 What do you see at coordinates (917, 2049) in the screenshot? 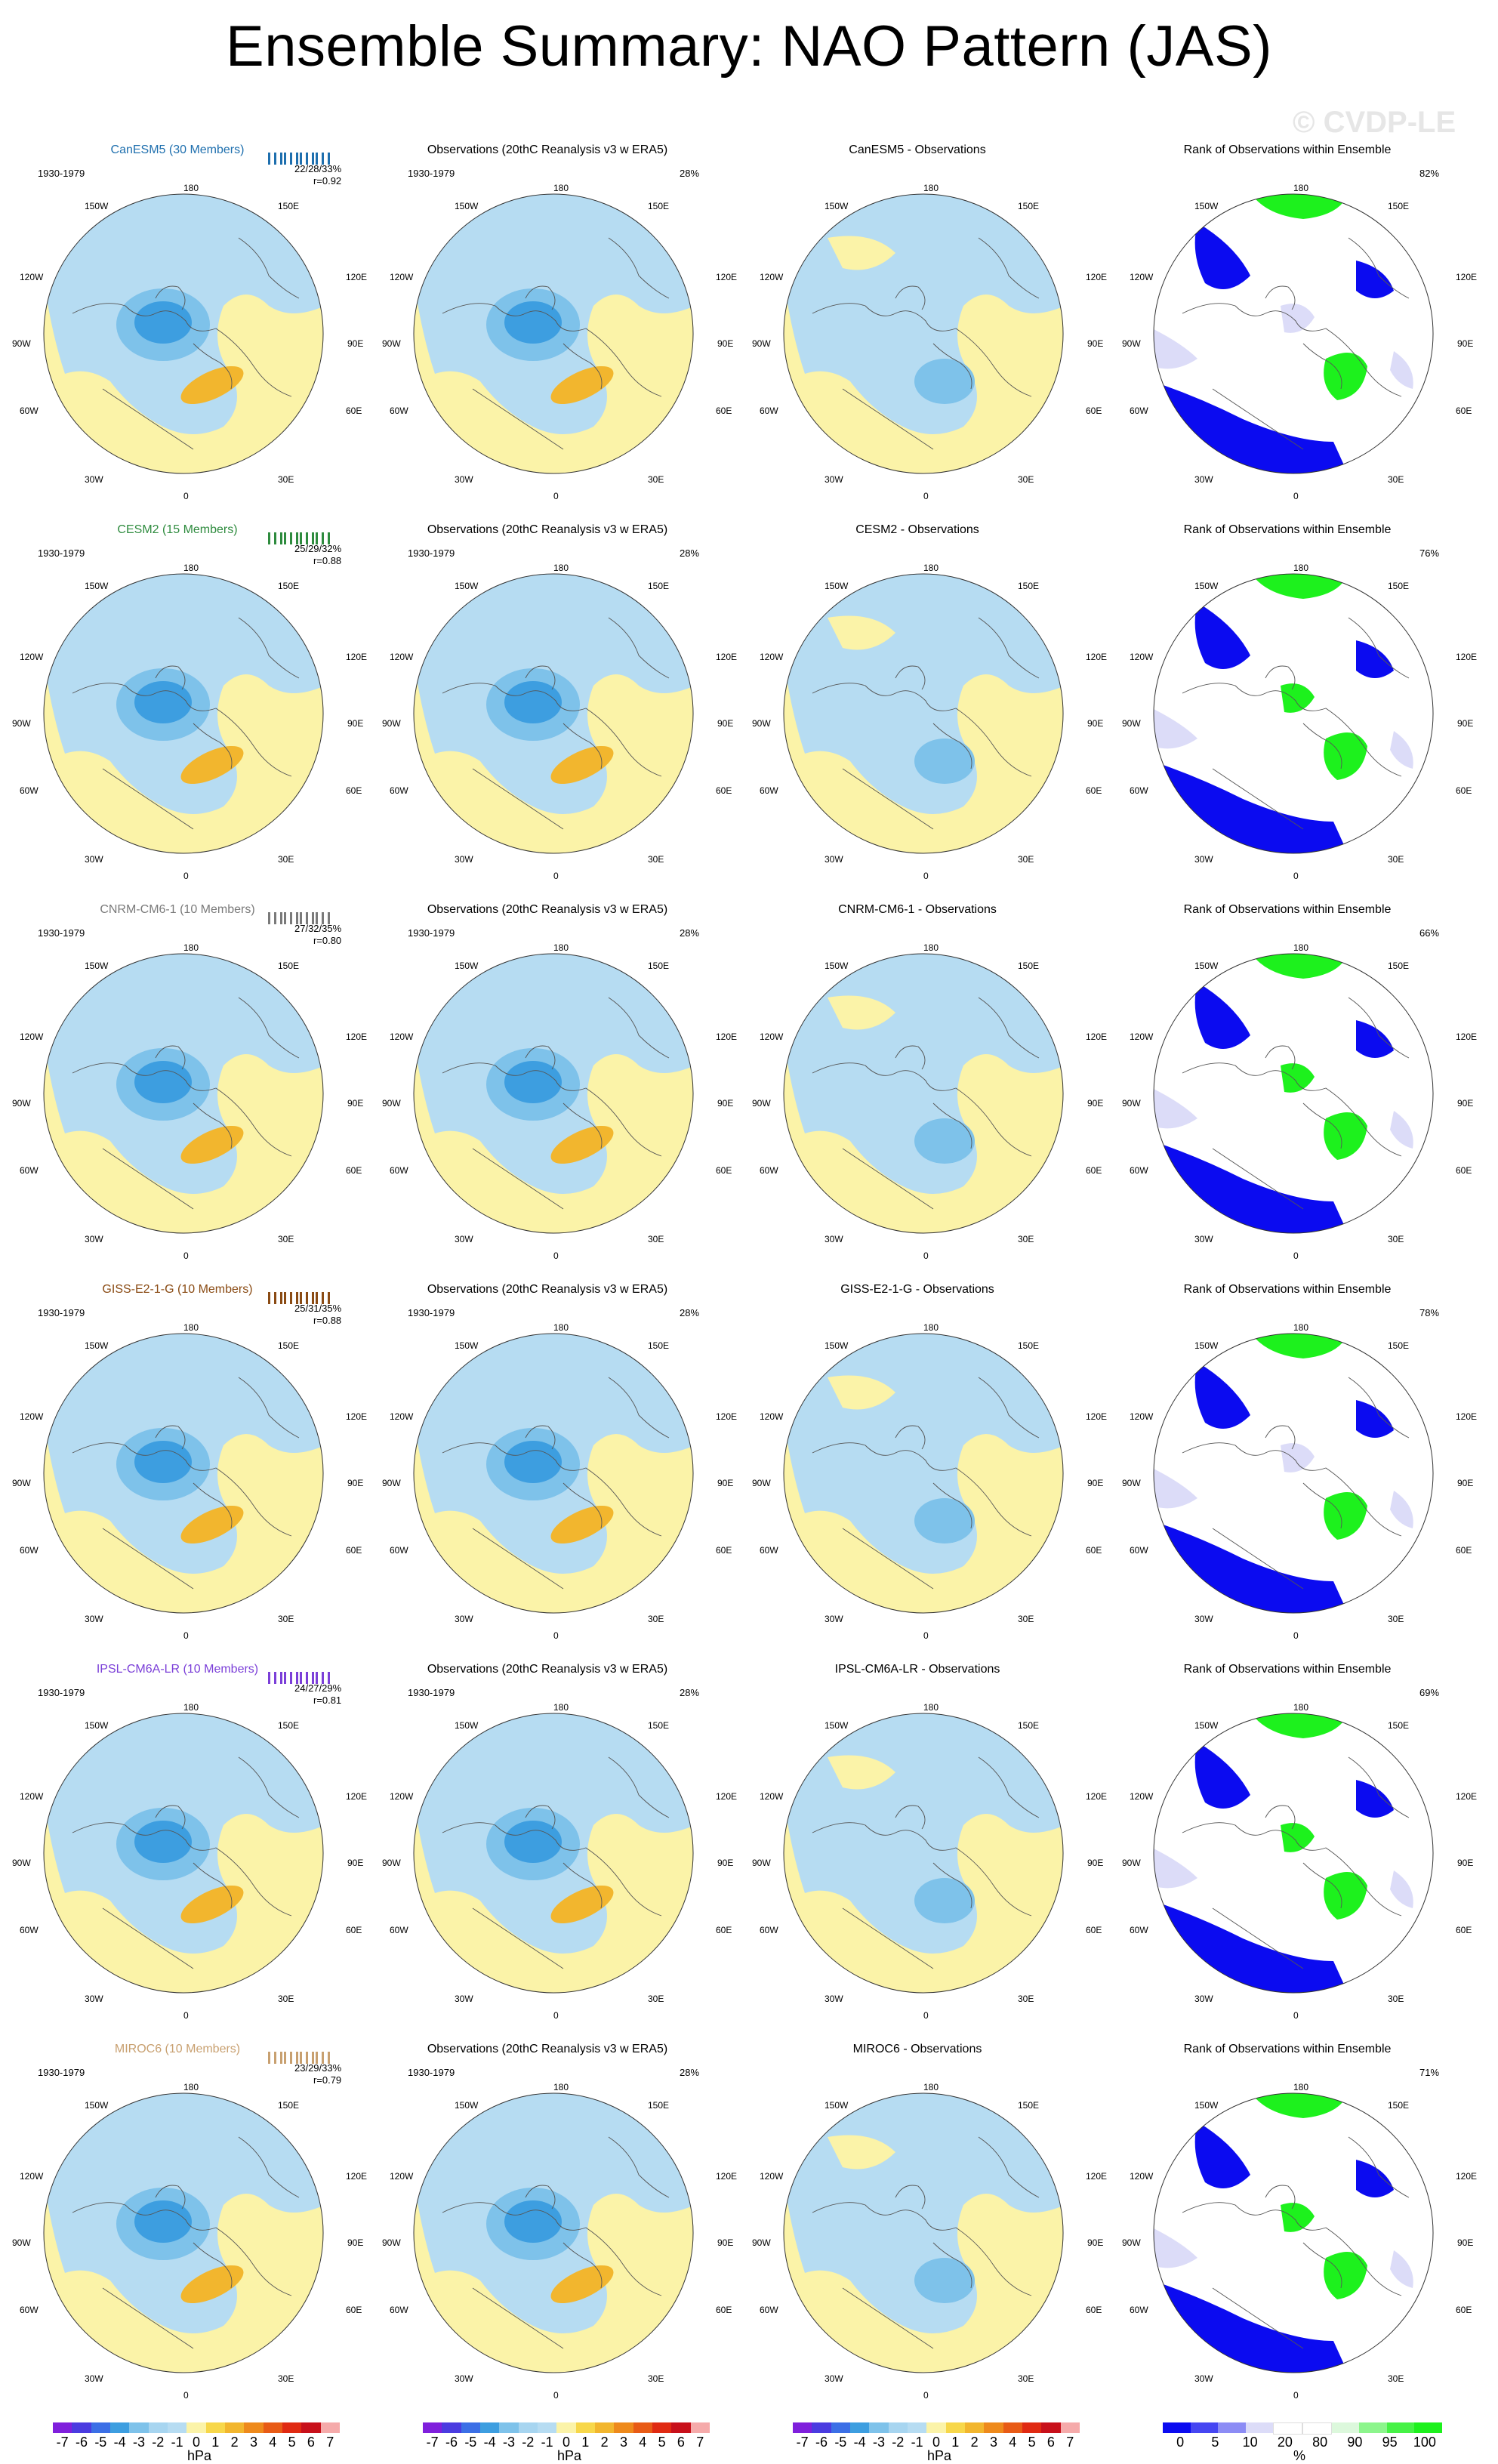
I see `difference-title: MIROC6 - Observations` at bounding box center [917, 2049].